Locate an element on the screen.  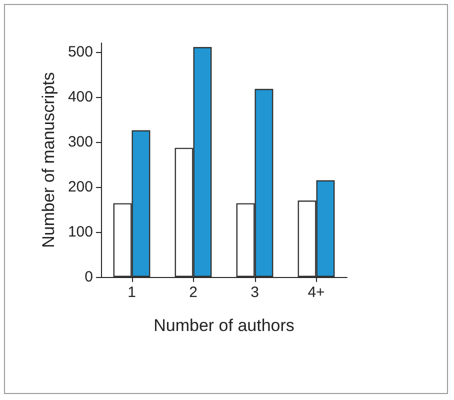
x-tick-label: 1 is located at coordinates (132, 292).